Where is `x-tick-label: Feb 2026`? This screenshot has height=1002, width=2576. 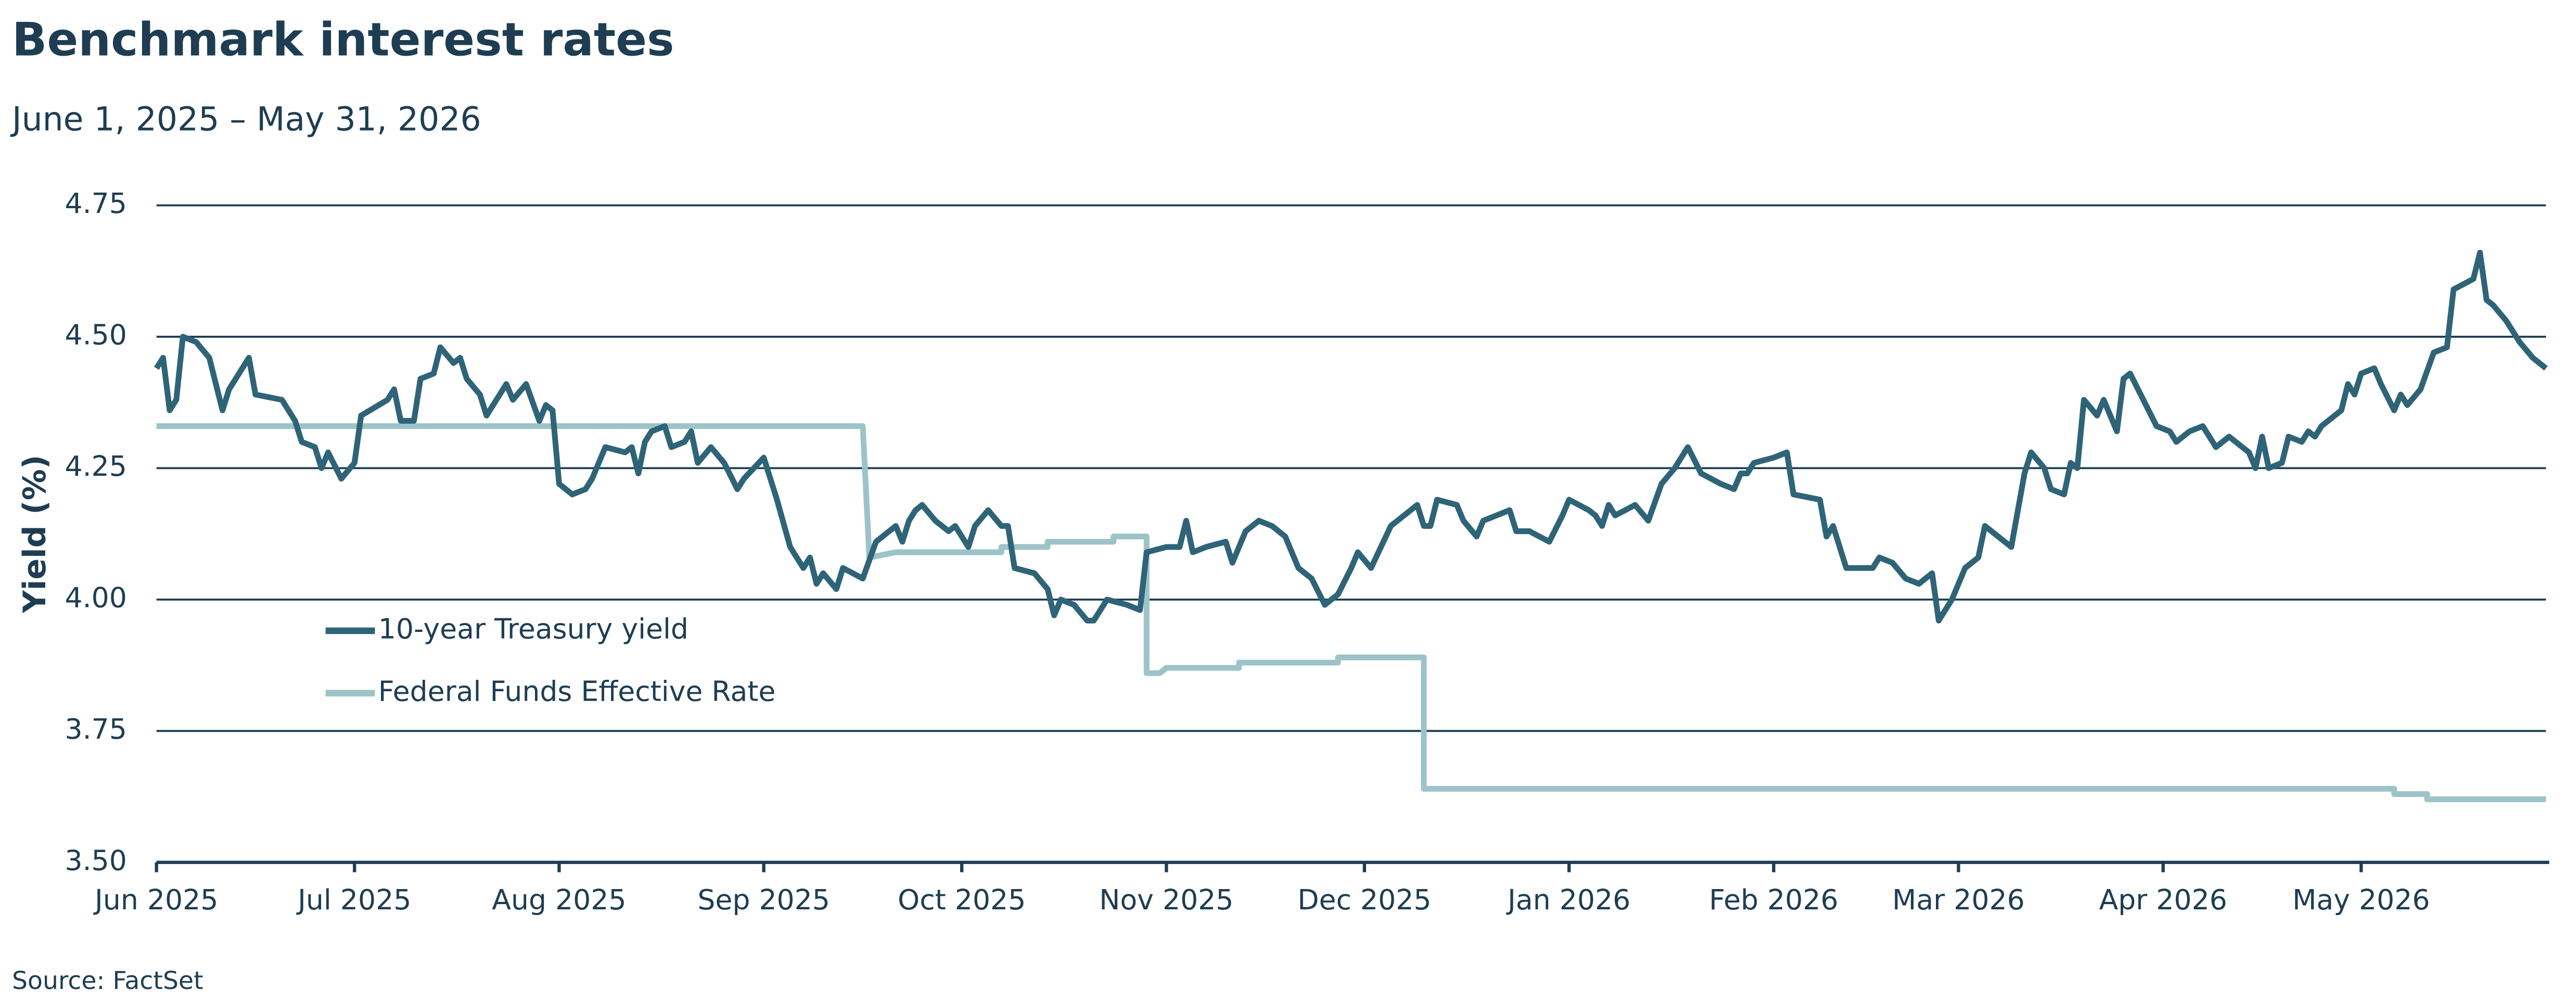 x-tick-label: Feb 2026 is located at coordinates (1773, 899).